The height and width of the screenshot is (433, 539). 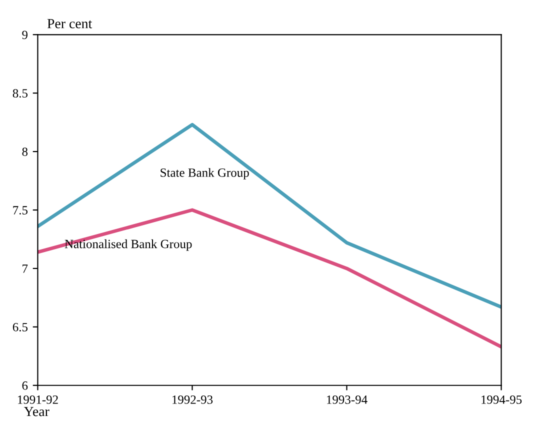 What do you see at coordinates (25, 268) in the screenshot?
I see `y-tick-label: 7` at bounding box center [25, 268].